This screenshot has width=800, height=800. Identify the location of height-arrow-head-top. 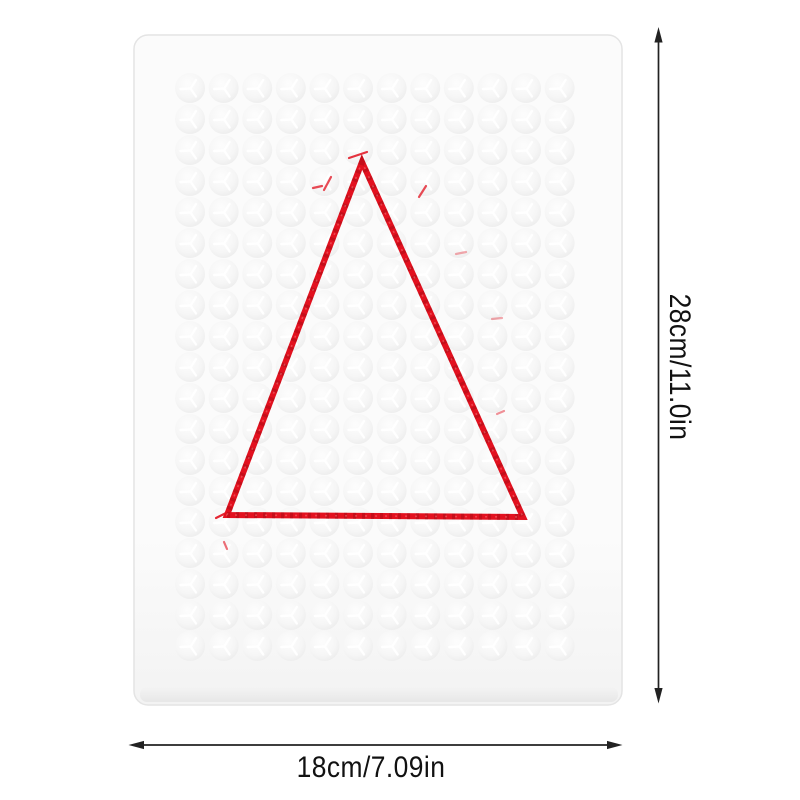
(658, 35).